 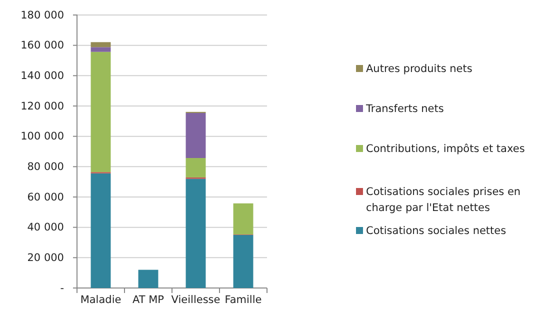 What do you see at coordinates (404, 109) in the screenshot?
I see `legend-label: Transferts nets` at bounding box center [404, 109].